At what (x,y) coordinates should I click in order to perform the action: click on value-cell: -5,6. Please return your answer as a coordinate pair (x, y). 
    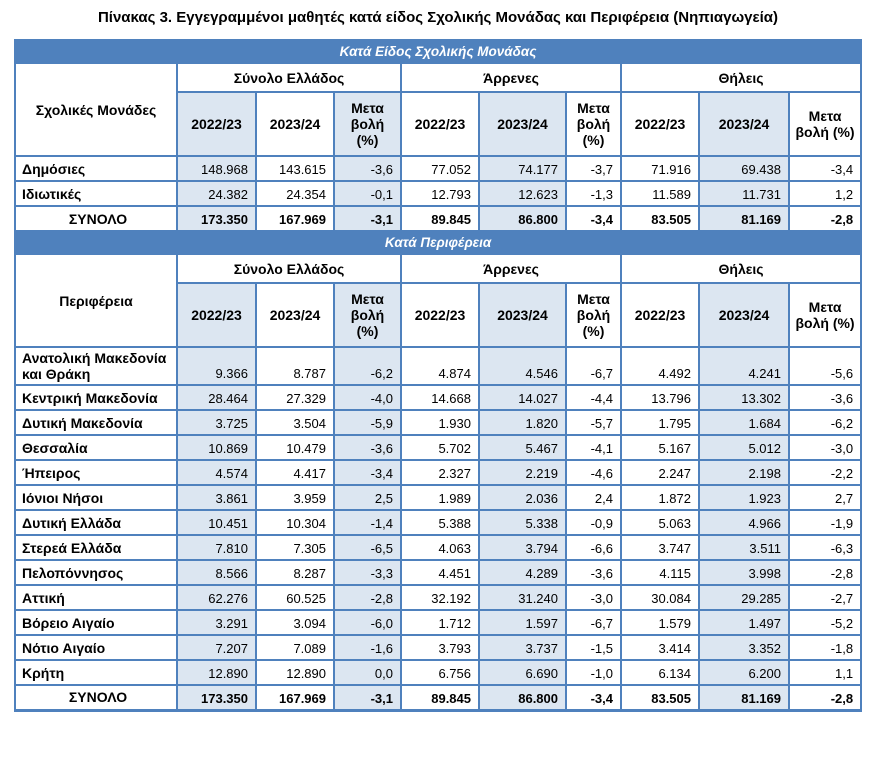
    Looking at the image, I should click on (825, 366).